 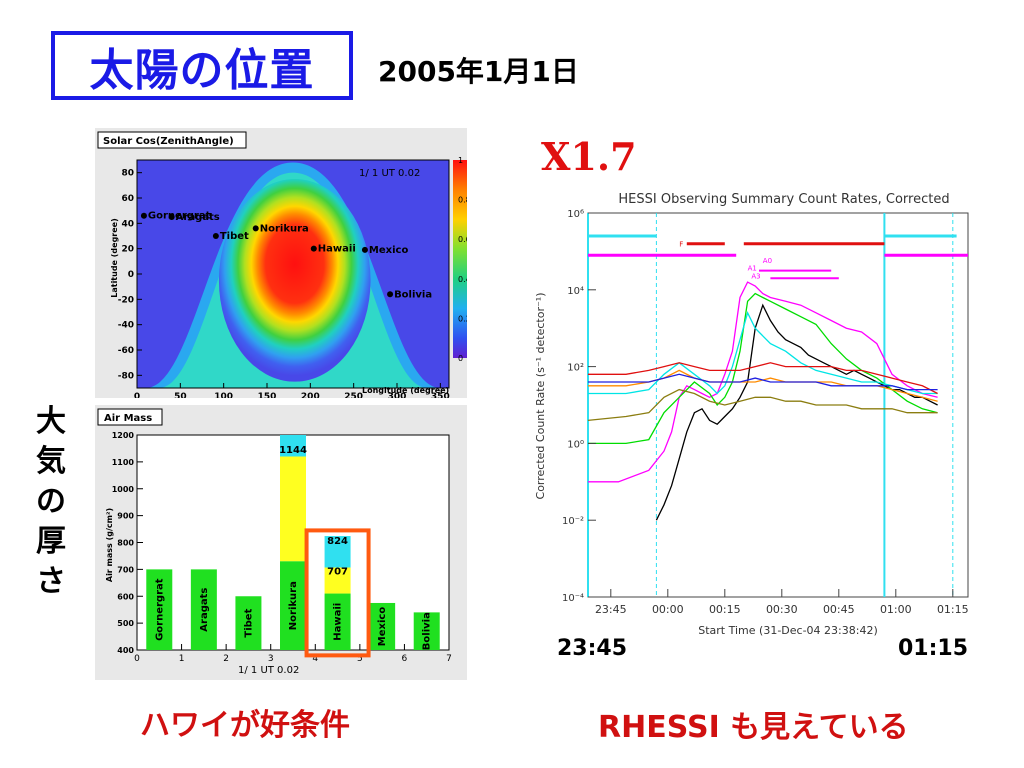 What do you see at coordinates (267, 395) in the screenshot?
I see `heatmap-xtick-label: 150` at bounding box center [267, 395].